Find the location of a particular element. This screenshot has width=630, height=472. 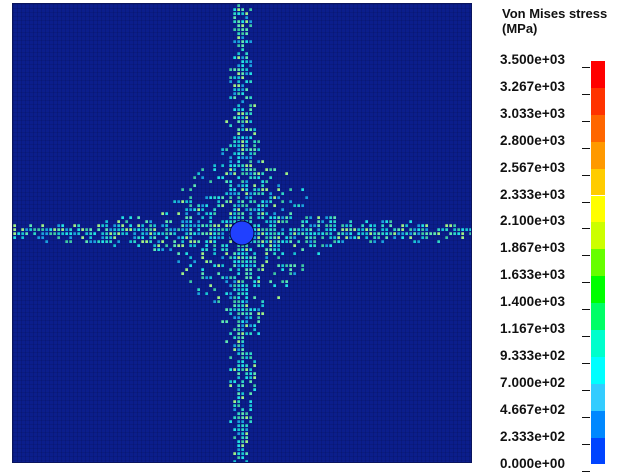

legend-label: 2.333e+02 is located at coordinates (533, 436).